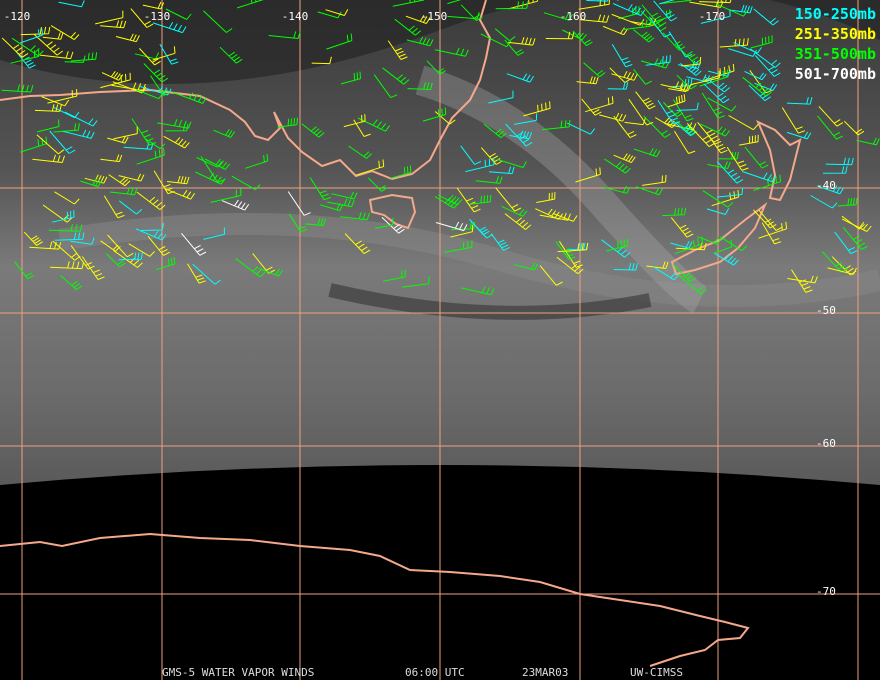 Image resolution: width=880 pixels, height=680 pixels. Describe the element at coordinates (157, 16) in the screenshot. I see `longitude-label: -130` at that location.